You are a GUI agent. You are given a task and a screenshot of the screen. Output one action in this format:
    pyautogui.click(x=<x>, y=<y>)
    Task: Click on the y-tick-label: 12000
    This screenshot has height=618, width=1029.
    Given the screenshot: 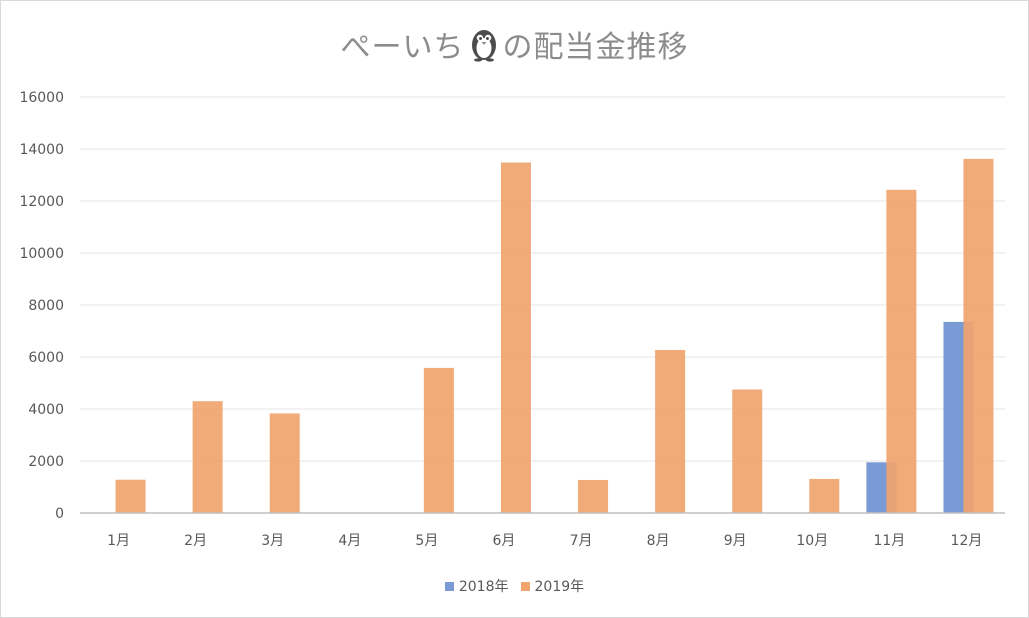 What is the action you would take?
    pyautogui.click(x=41, y=202)
    